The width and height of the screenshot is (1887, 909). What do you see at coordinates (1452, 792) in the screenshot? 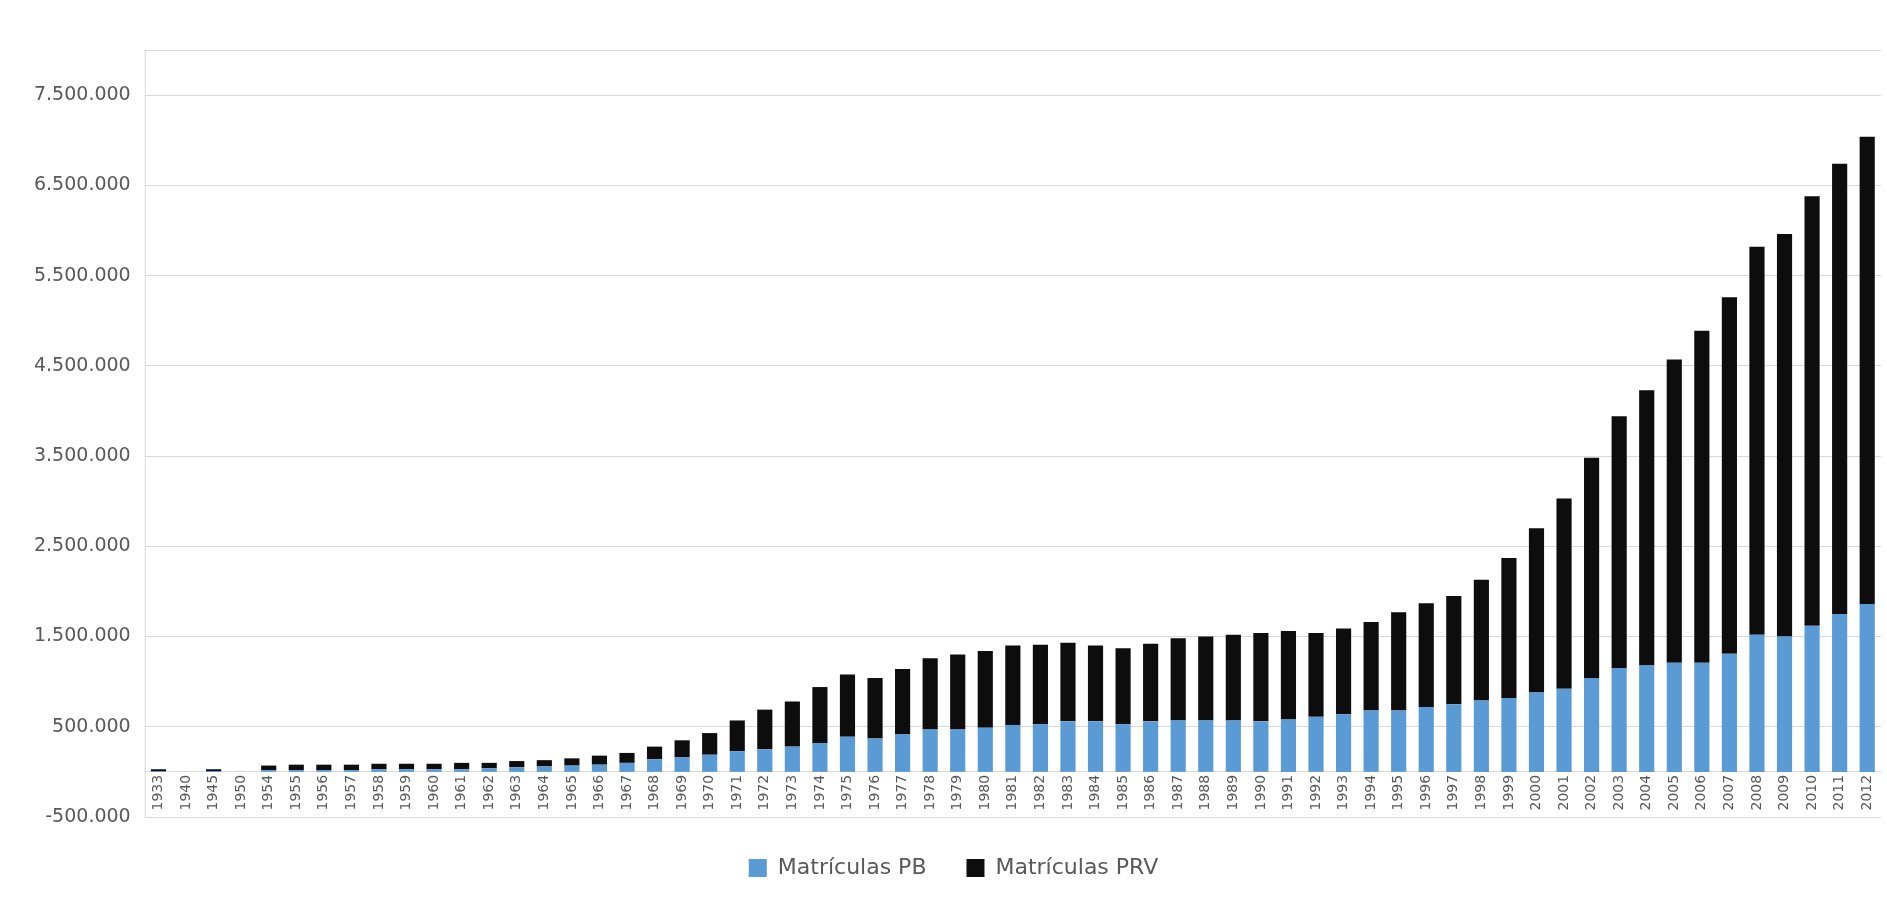
I see `x-tick-label: 1997` at bounding box center [1452, 792].